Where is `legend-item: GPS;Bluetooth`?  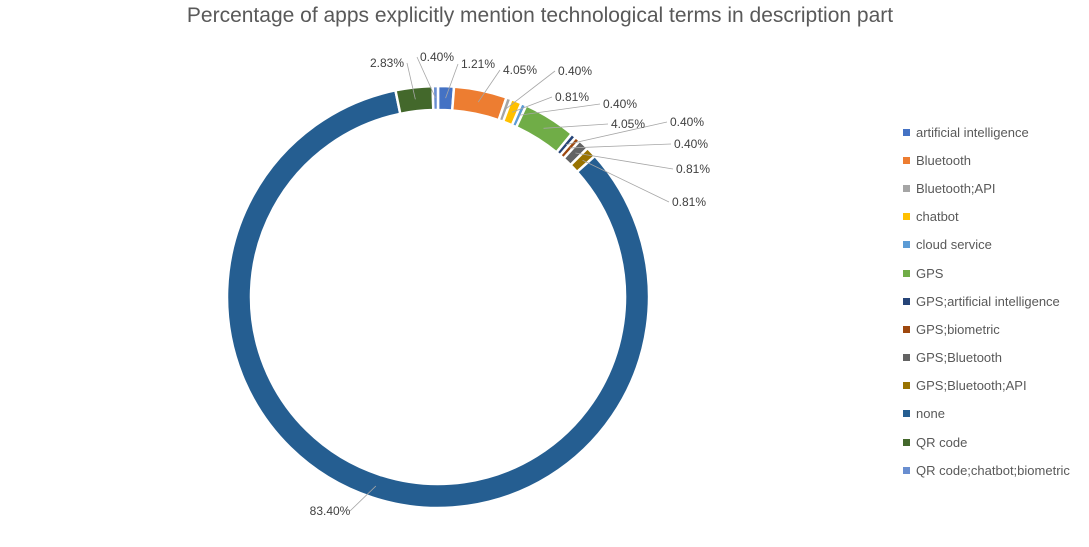 legend-item: GPS;Bluetooth is located at coordinates (986, 358).